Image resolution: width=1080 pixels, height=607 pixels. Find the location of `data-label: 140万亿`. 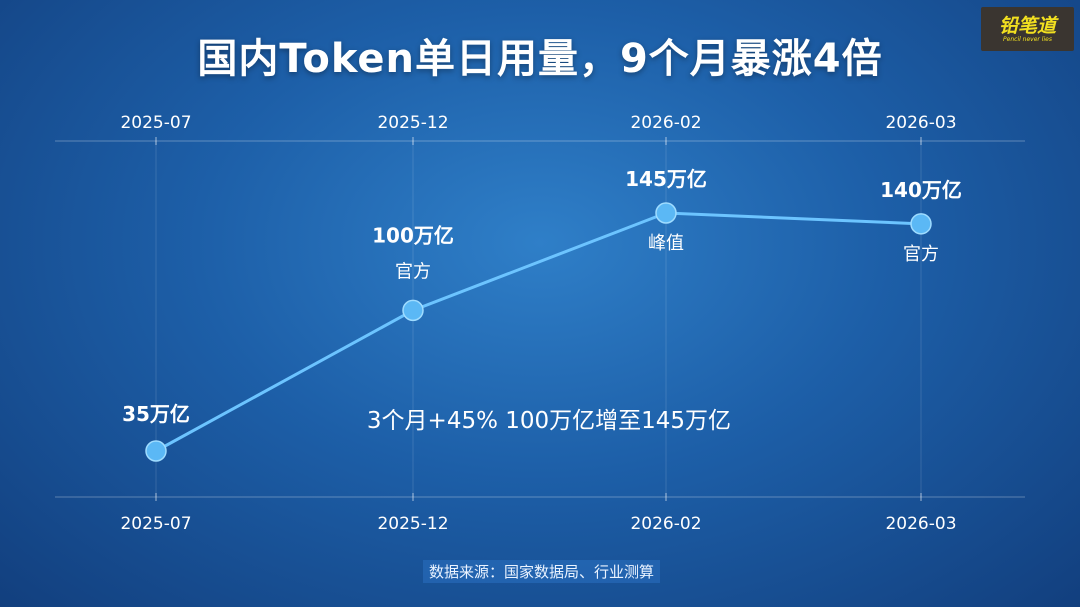

data-label: 140万亿 is located at coordinates (921, 190).